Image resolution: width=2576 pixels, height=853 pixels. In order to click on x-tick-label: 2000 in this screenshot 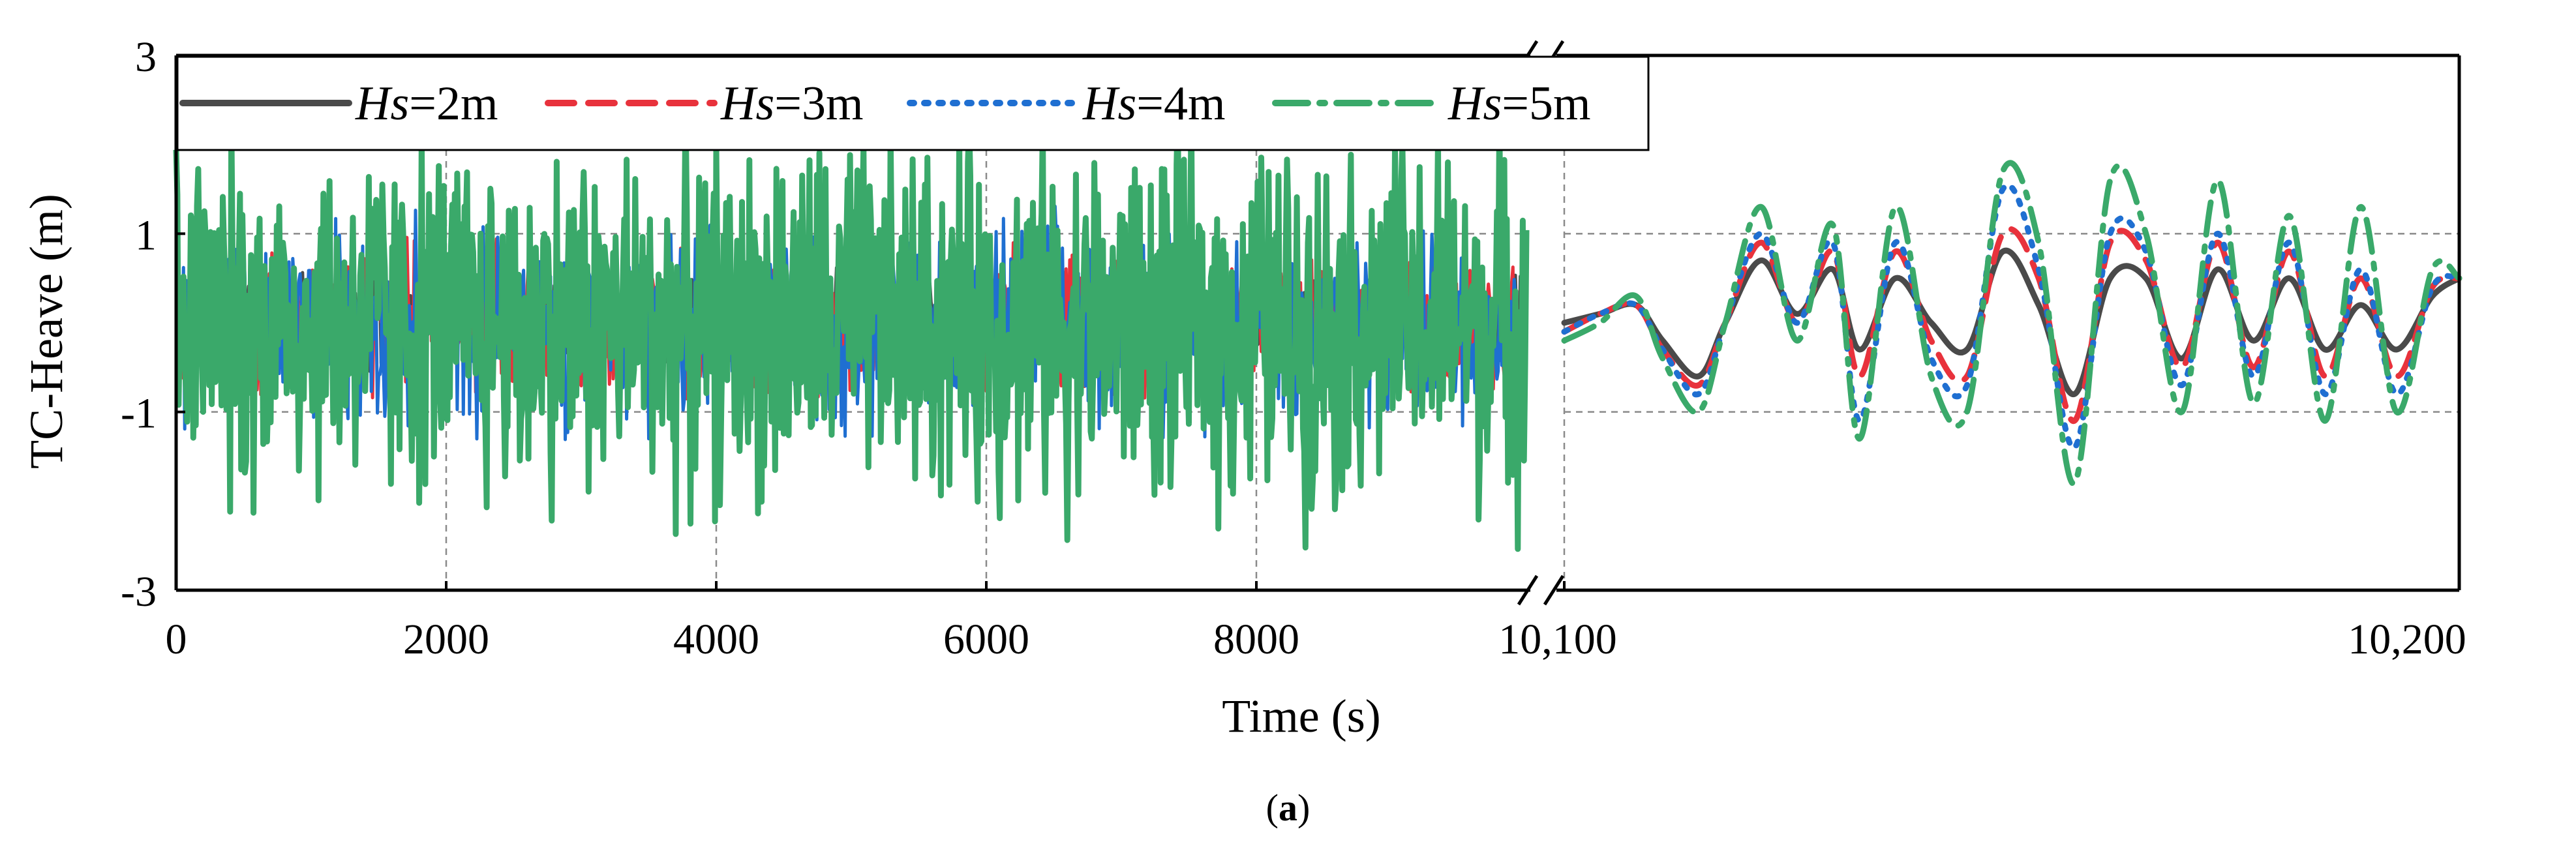, I will do `click(446, 639)`.